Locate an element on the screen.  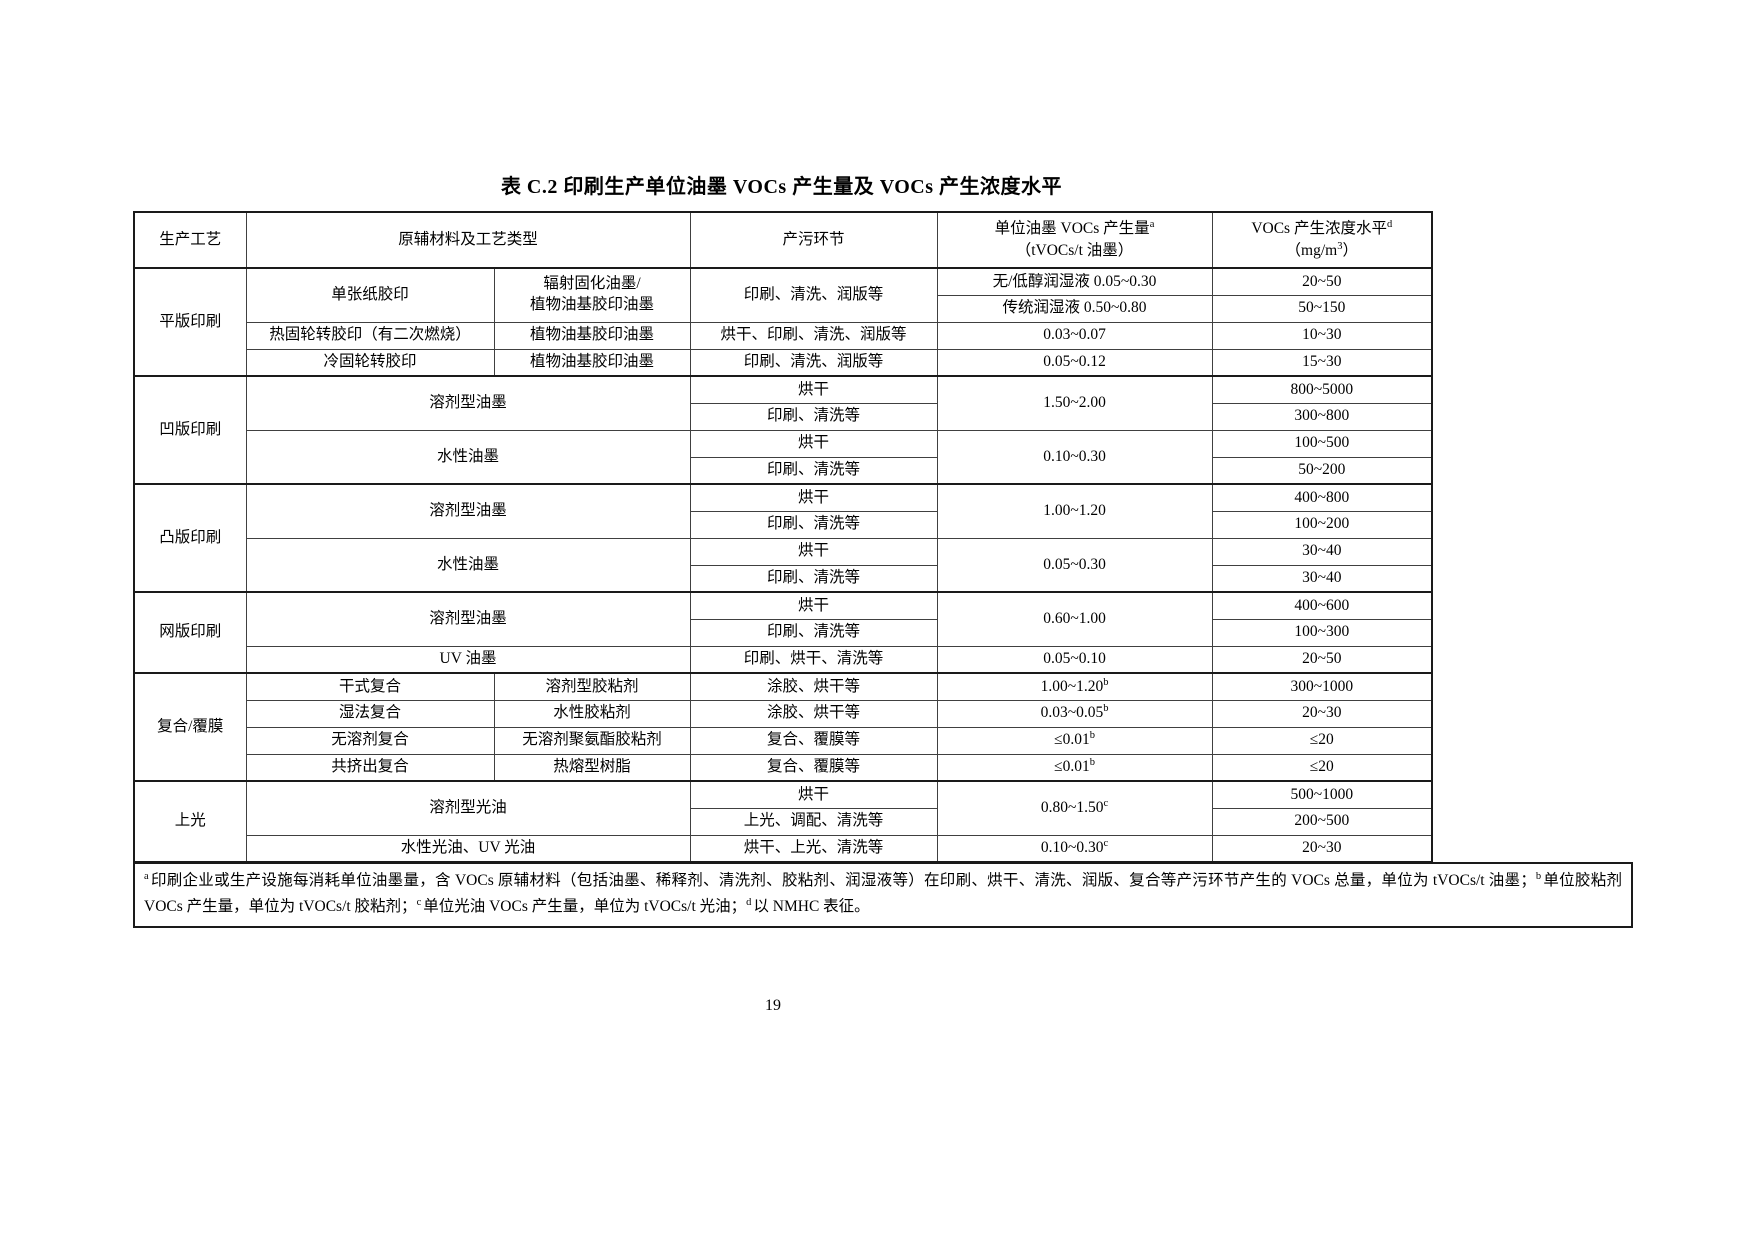
table-row: 传统润湿液 0.50~0.80 50~150 is located at coordinates (783, 308).